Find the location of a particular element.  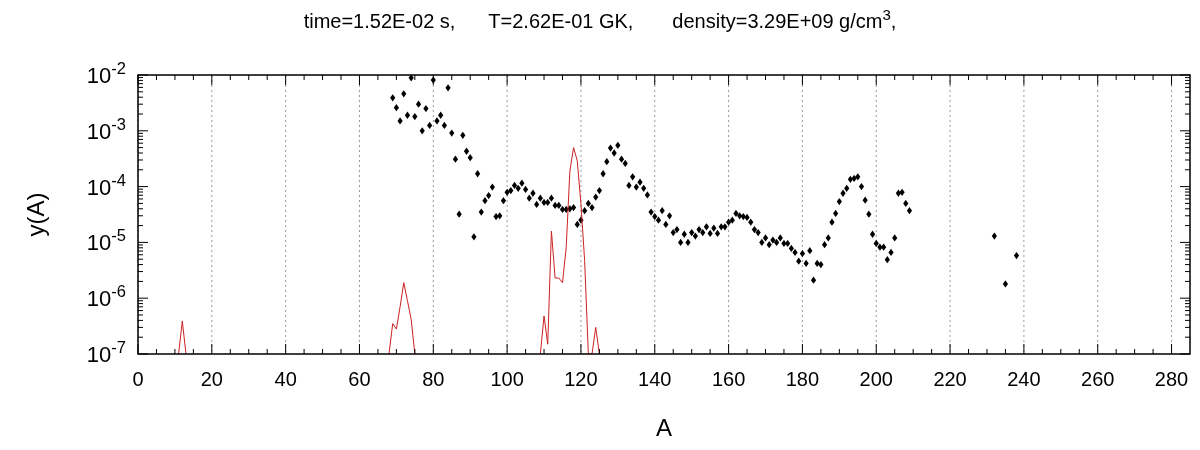

x-tick-label: 180 is located at coordinates (802, 379).